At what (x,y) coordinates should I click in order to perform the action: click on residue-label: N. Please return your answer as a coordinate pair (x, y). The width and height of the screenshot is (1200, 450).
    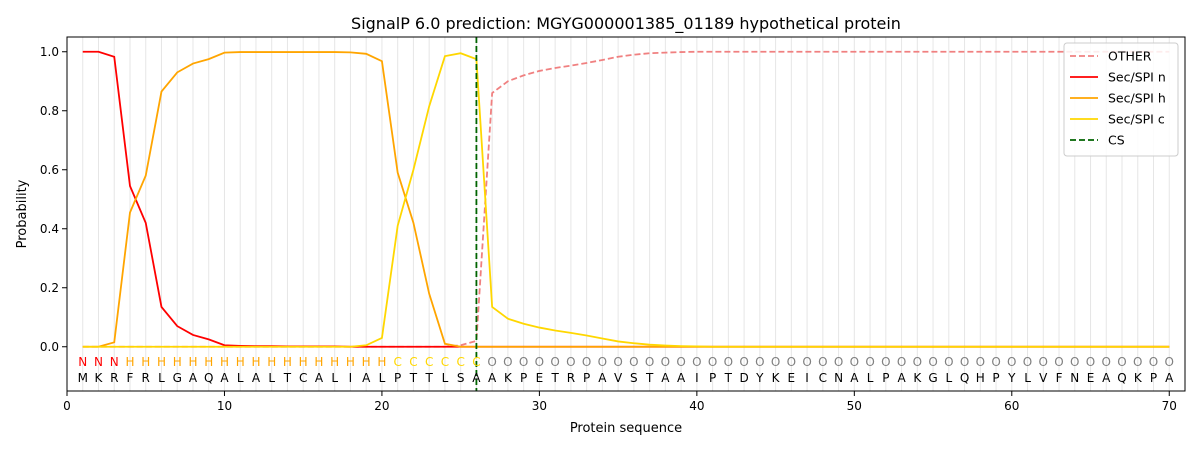
    Looking at the image, I should click on (82, 362).